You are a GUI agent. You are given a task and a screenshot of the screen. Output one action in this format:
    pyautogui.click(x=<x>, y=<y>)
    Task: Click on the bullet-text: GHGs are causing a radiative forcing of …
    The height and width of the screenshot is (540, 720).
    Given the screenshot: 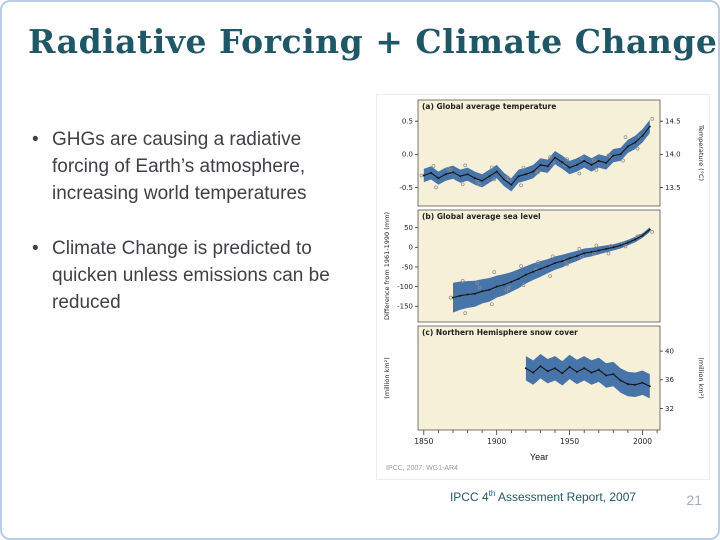 What is the action you would take?
    pyautogui.click(x=179, y=166)
    